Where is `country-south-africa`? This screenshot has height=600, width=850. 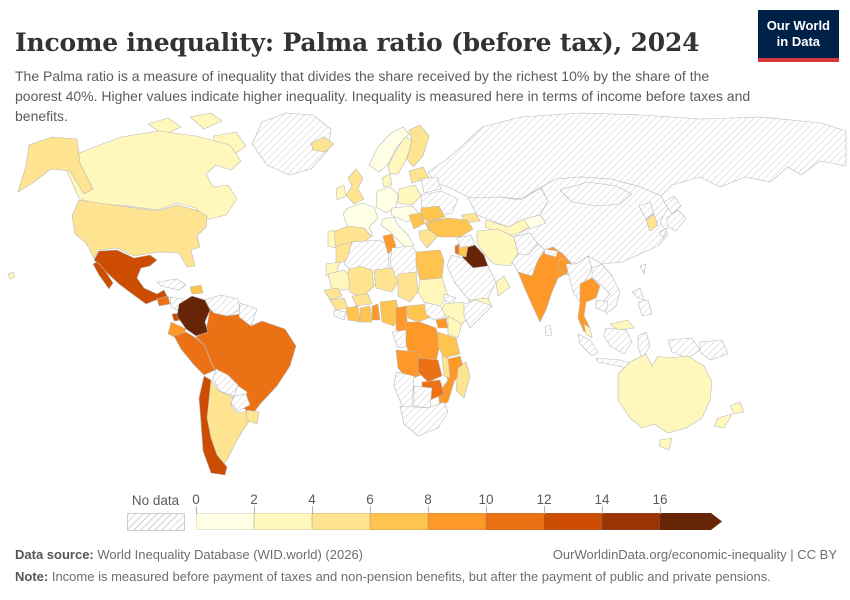
country-south-africa is located at coordinates (424, 419).